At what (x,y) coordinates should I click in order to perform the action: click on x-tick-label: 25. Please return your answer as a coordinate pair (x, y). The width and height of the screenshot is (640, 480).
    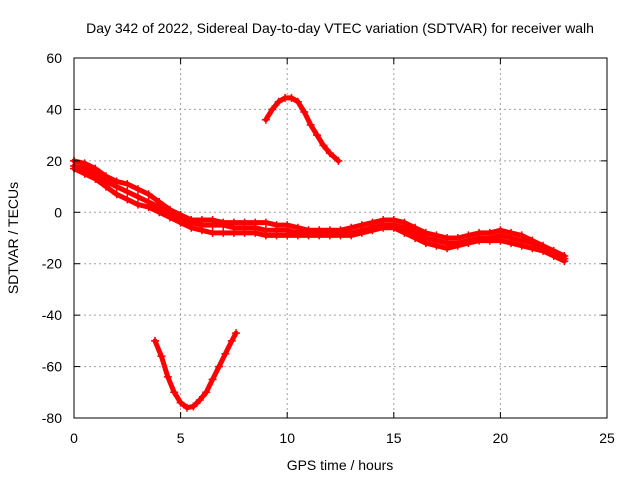
    Looking at the image, I should click on (607, 438).